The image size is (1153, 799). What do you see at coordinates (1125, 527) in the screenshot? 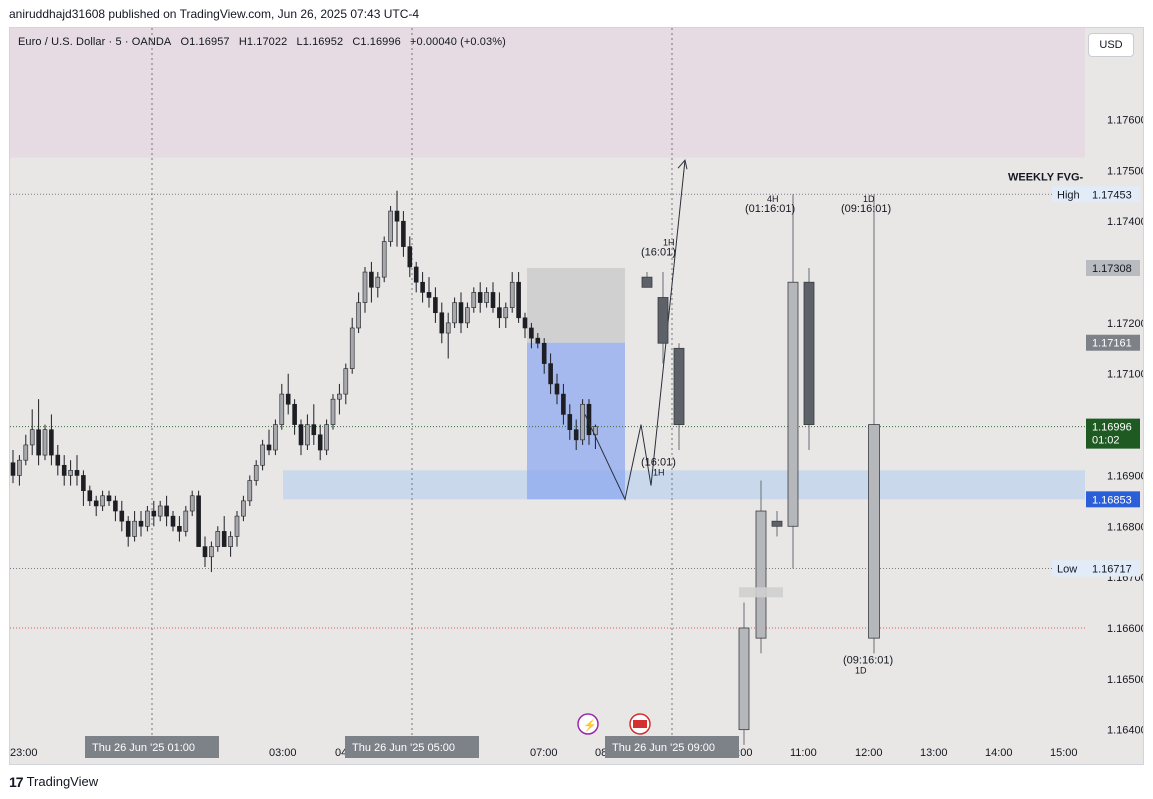
I see `price-axis-tick: 1.16800` at bounding box center [1125, 527].